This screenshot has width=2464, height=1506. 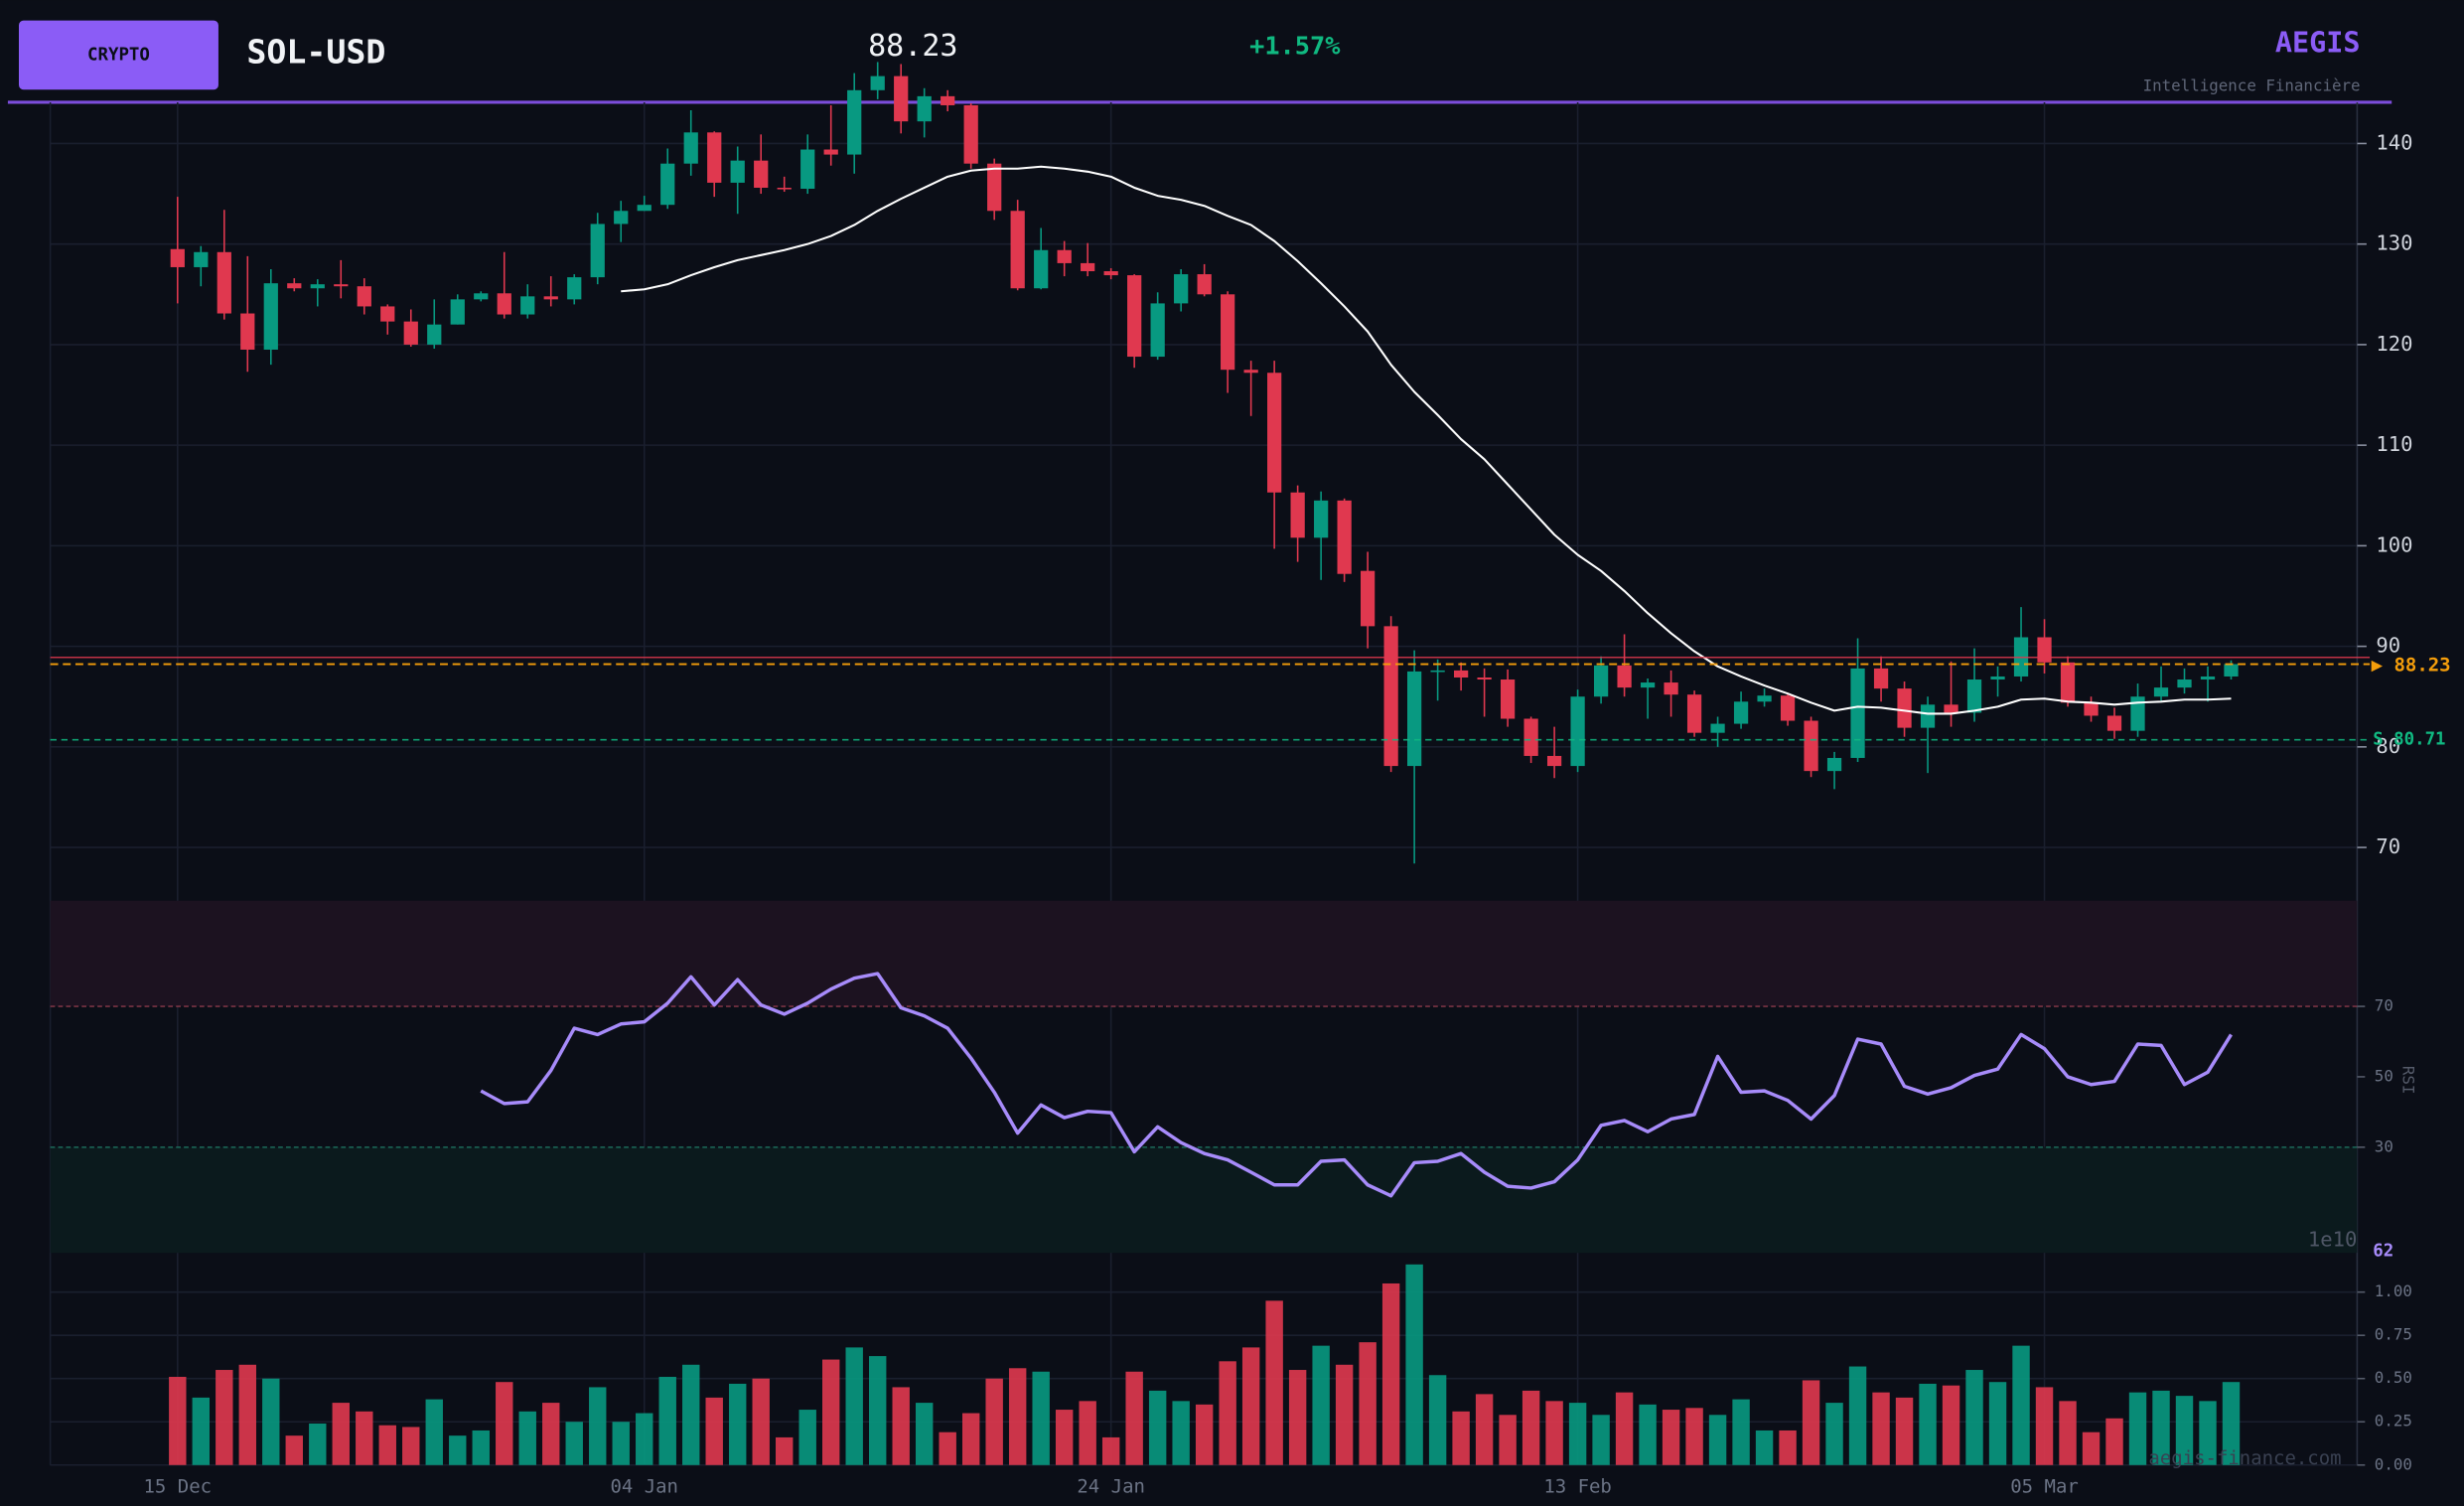 What do you see at coordinates (315, 51) in the screenshot?
I see `ticker: SOL-USD` at bounding box center [315, 51].